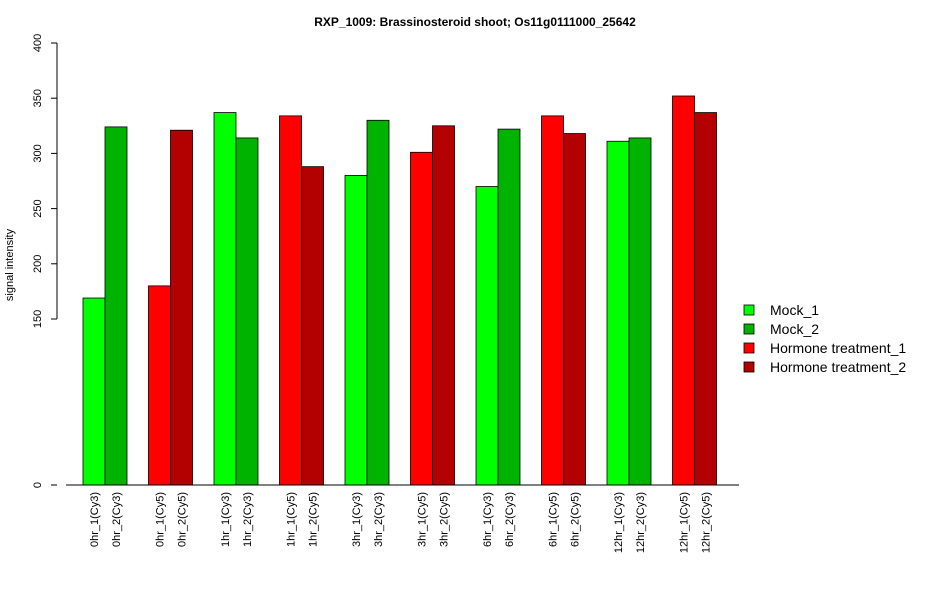  Describe the element at coordinates (247, 311) in the screenshot. I see `bar-1hr_2(Cy3)` at that location.